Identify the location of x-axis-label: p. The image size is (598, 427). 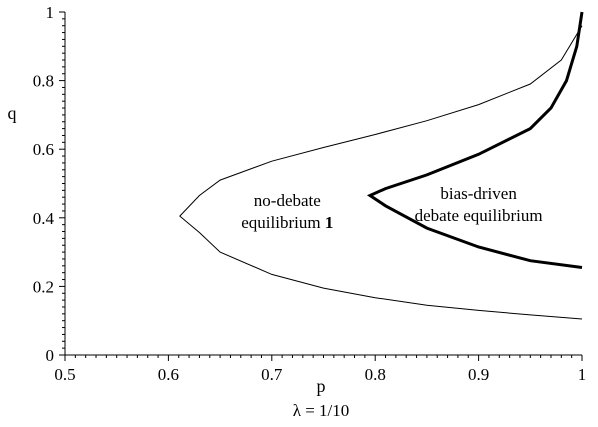
(321, 386).